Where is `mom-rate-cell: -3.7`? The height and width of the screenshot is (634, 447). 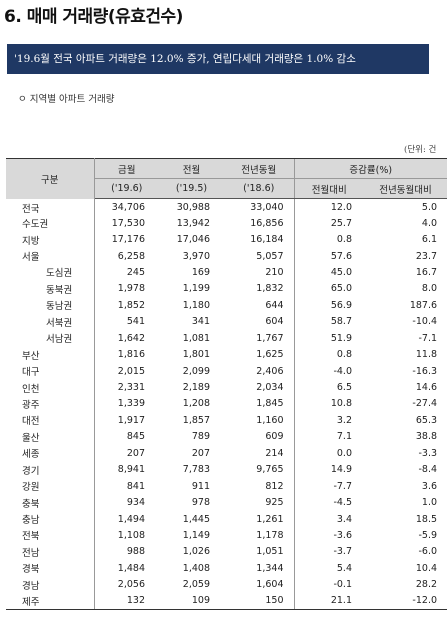 mom-rate-cell: -3.7 is located at coordinates (328, 552).